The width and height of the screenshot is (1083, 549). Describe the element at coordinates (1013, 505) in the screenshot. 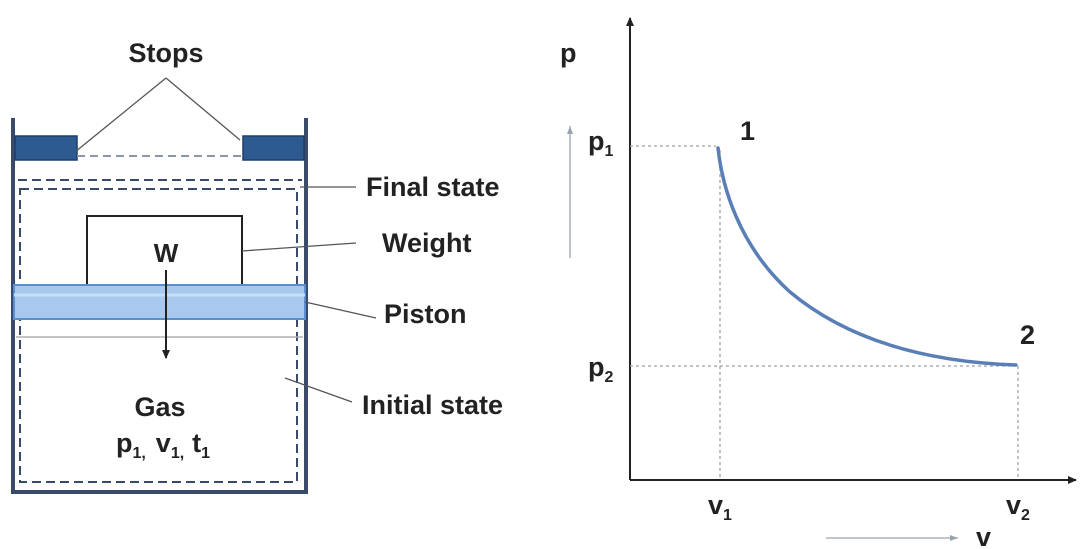

I see `v2-main: v` at that location.